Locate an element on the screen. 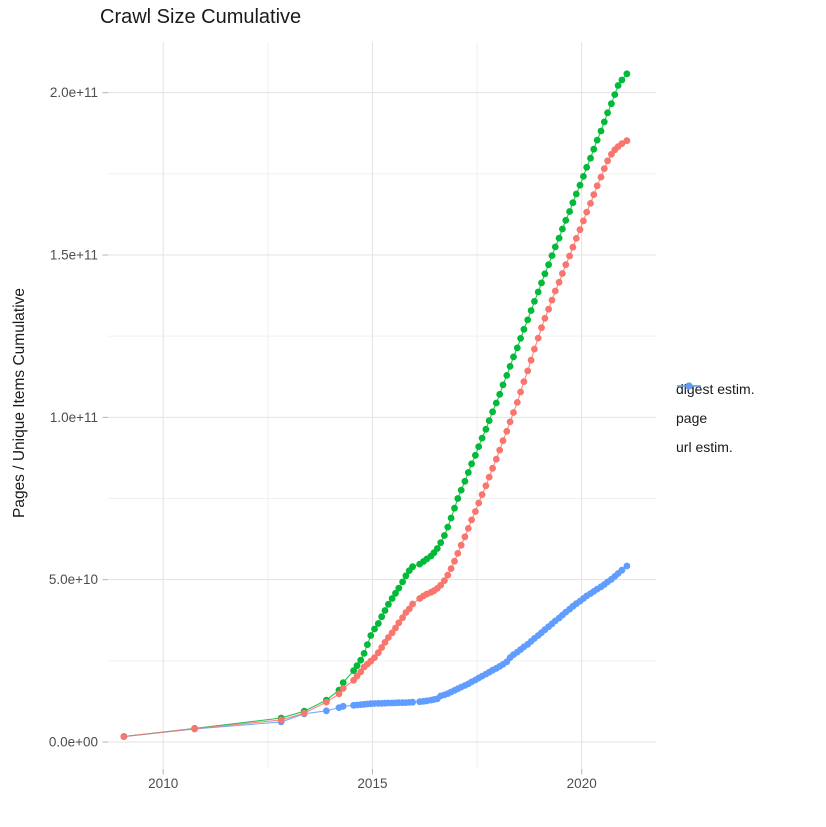 The image size is (826, 827). y-tick-label: 0.0e+00 is located at coordinates (73, 742).